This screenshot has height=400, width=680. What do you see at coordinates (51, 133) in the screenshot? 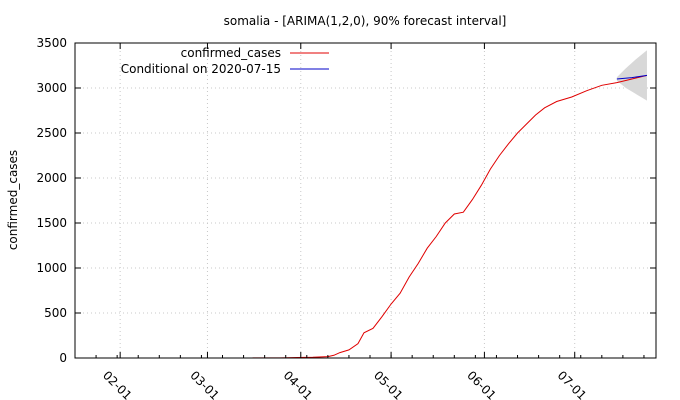
I see `y-tick-label: 2500` at bounding box center [51, 133].